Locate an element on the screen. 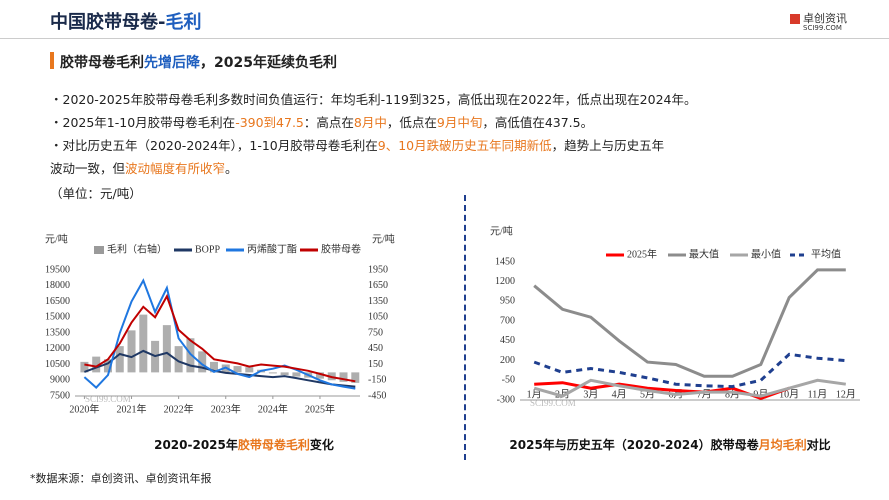  text-segment: ，高低值在437.5。 is located at coordinates (538, 122).